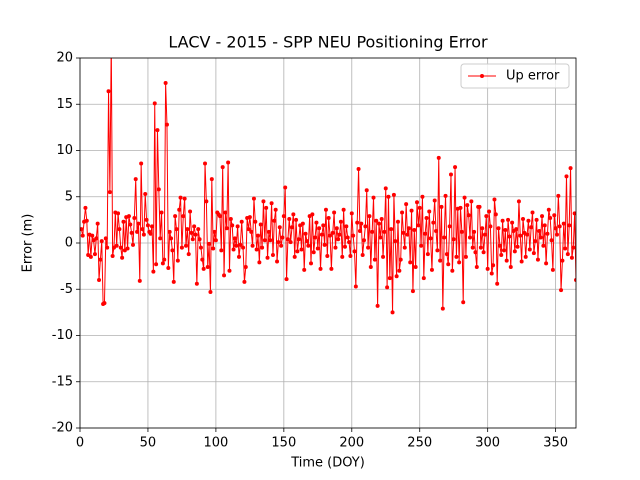  Describe the element at coordinates (148, 443) in the screenshot. I see `x-tick-label: 50` at that location.